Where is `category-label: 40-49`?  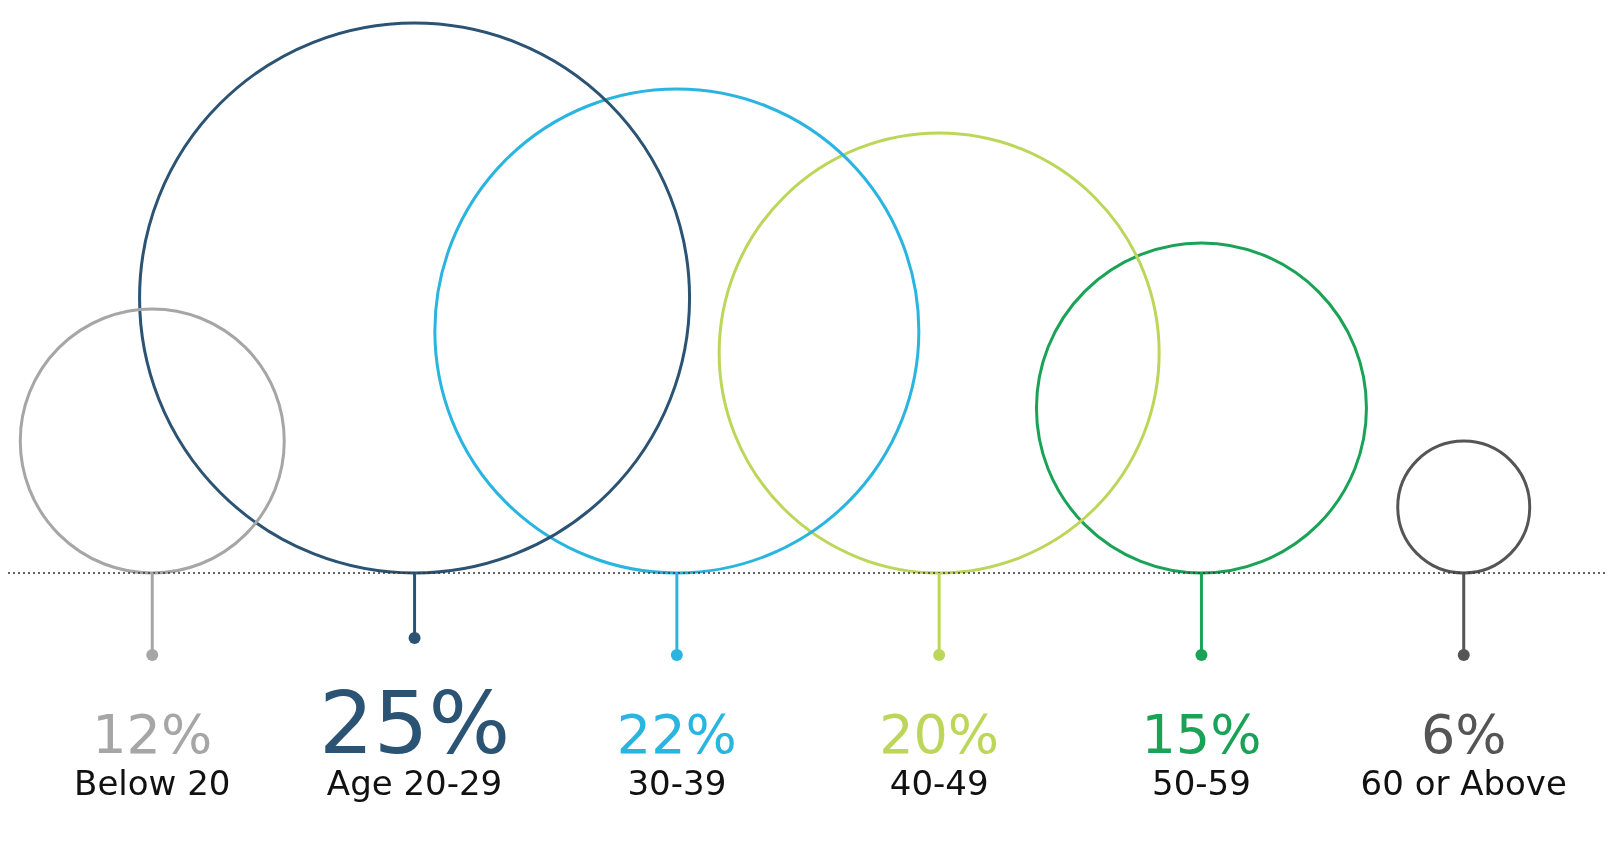 category-label: 40-49 is located at coordinates (939, 783).